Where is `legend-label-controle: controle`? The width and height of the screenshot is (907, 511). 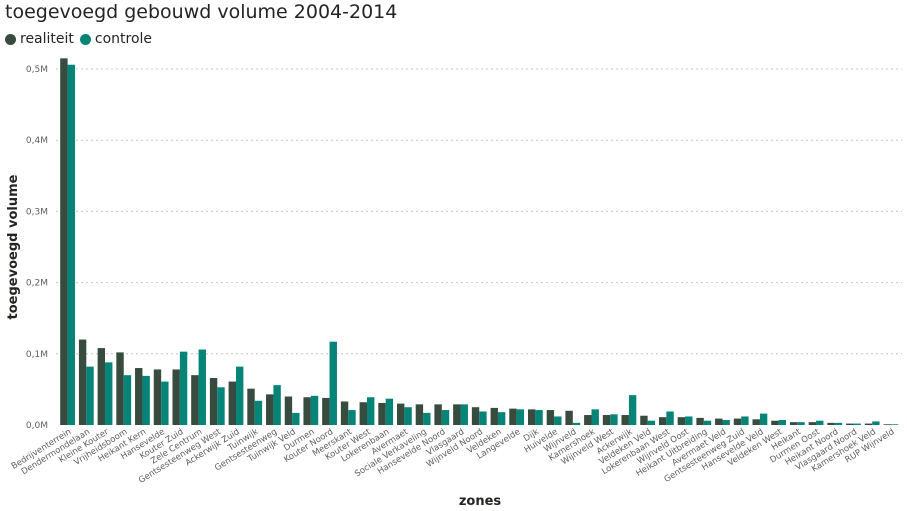
legend-label-controle: controle is located at coordinates (123, 39).